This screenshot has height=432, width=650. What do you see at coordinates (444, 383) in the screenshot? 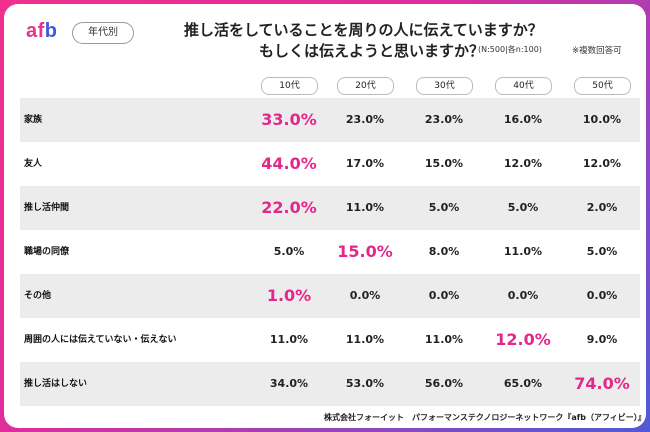
I see `value-cell: 56.0%` at bounding box center [444, 383].